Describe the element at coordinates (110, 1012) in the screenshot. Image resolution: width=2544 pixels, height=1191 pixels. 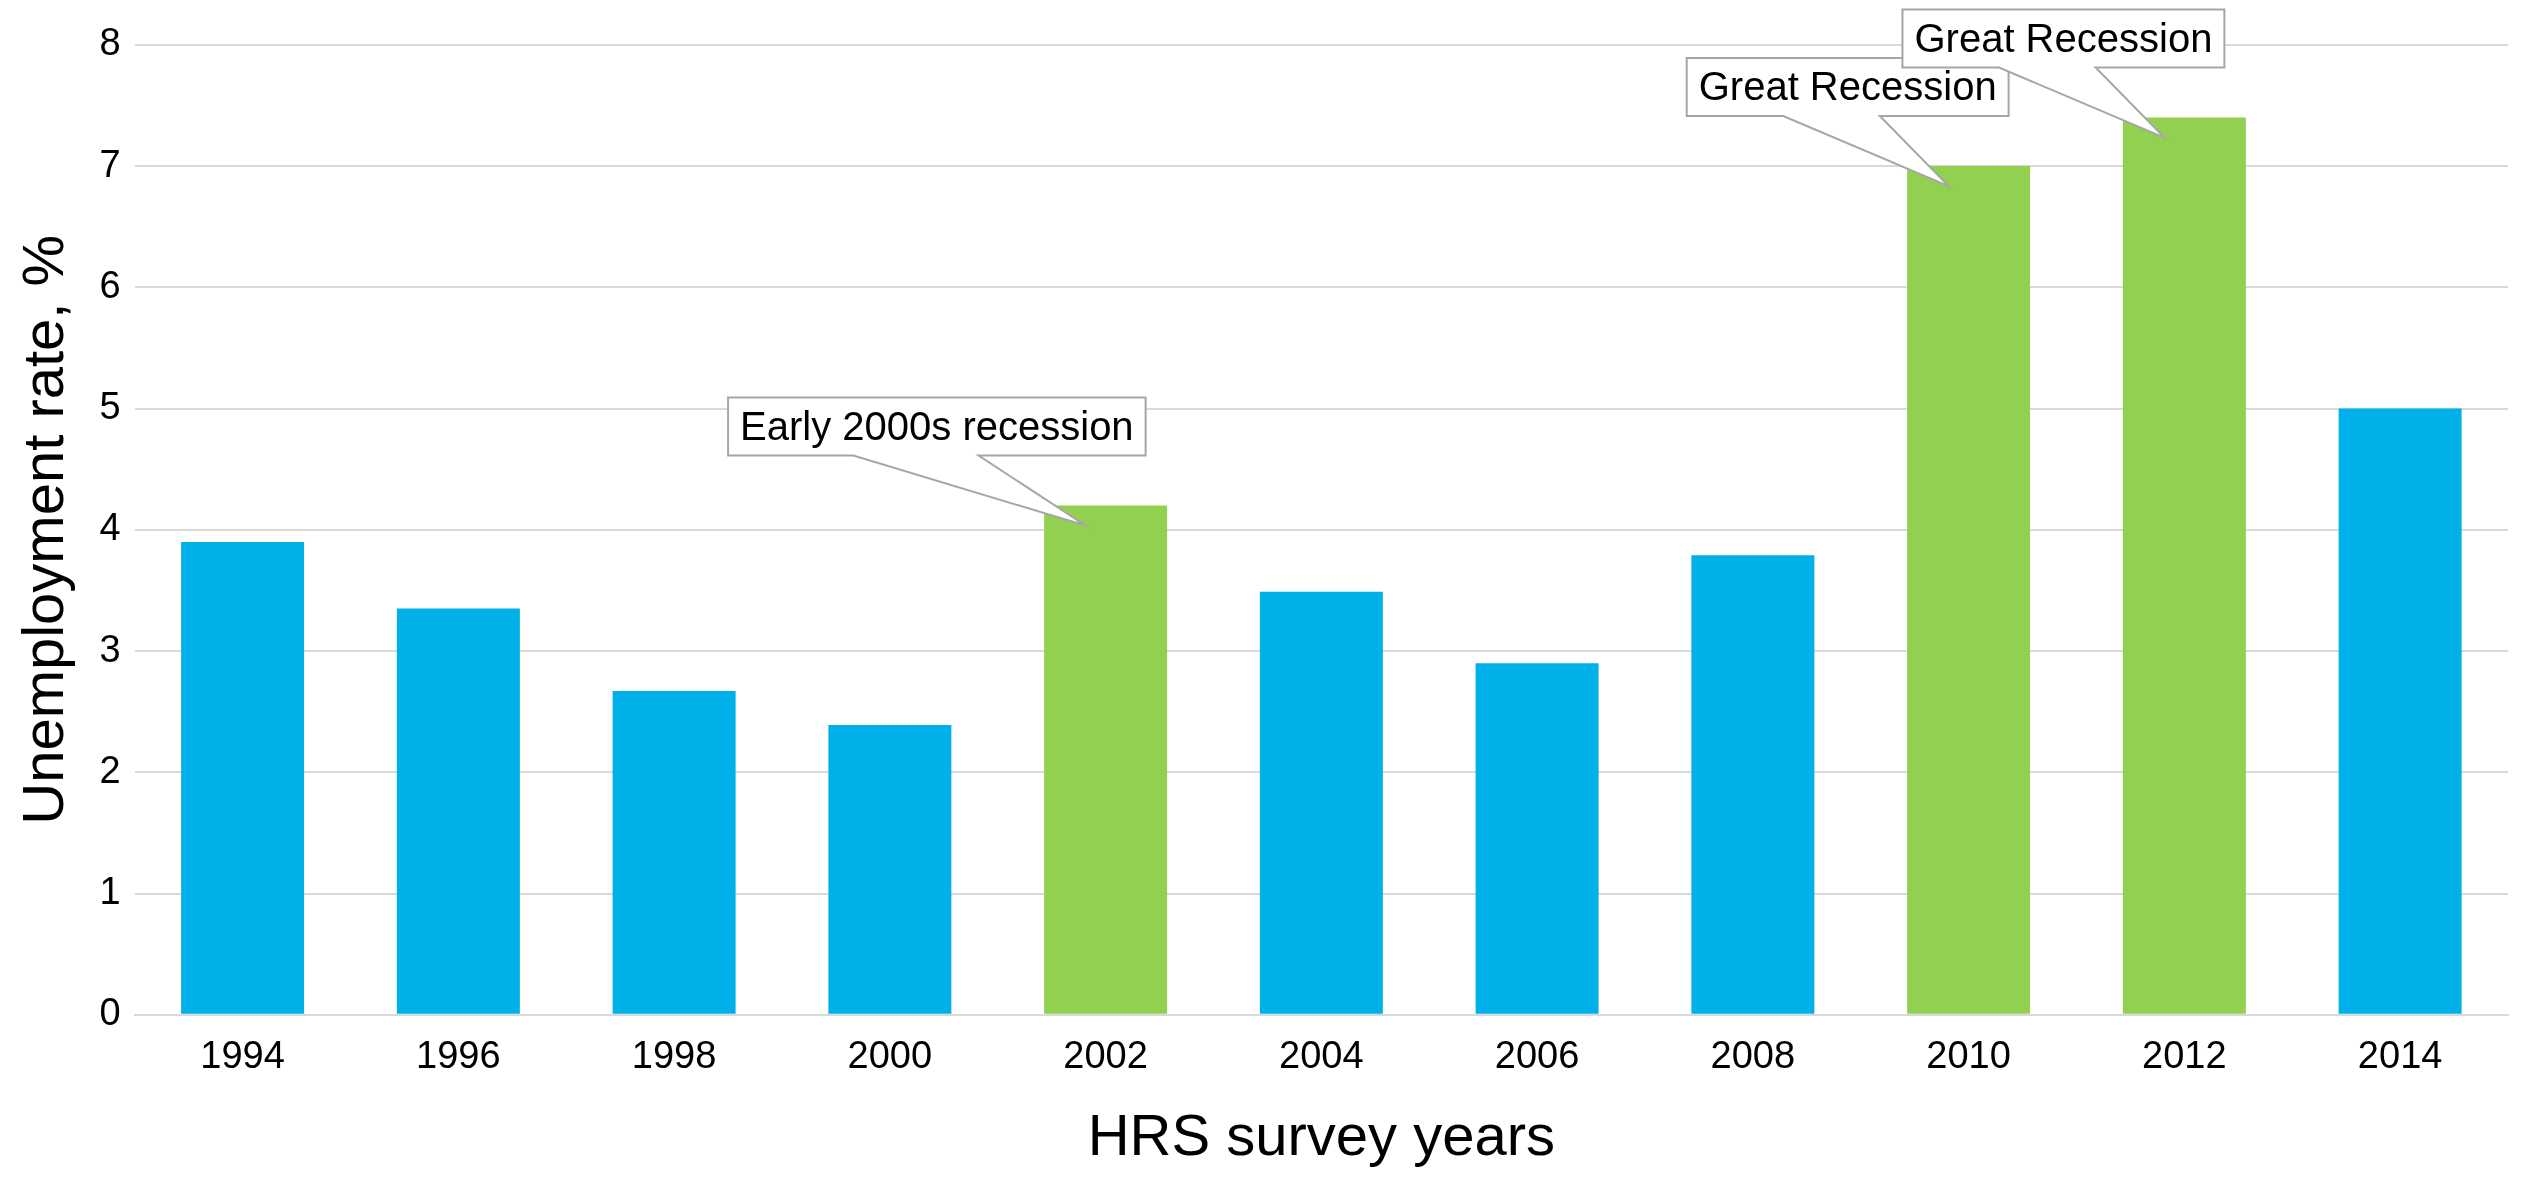
I see `y-tick-label: 0` at that location.